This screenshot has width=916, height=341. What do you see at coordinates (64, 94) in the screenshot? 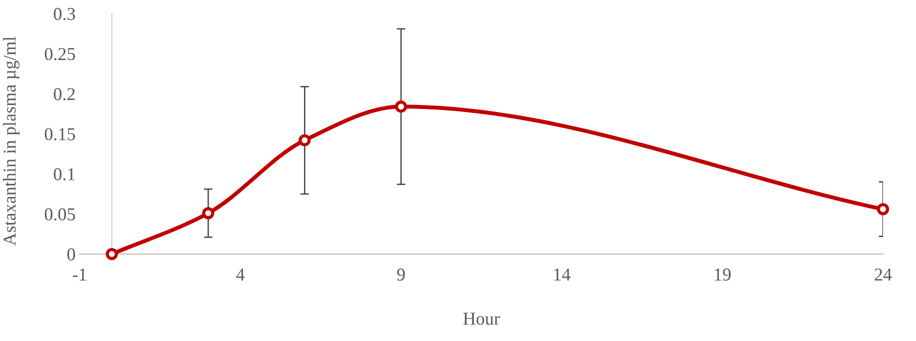
I see `y-tick-label: 0.2` at bounding box center [64, 94].